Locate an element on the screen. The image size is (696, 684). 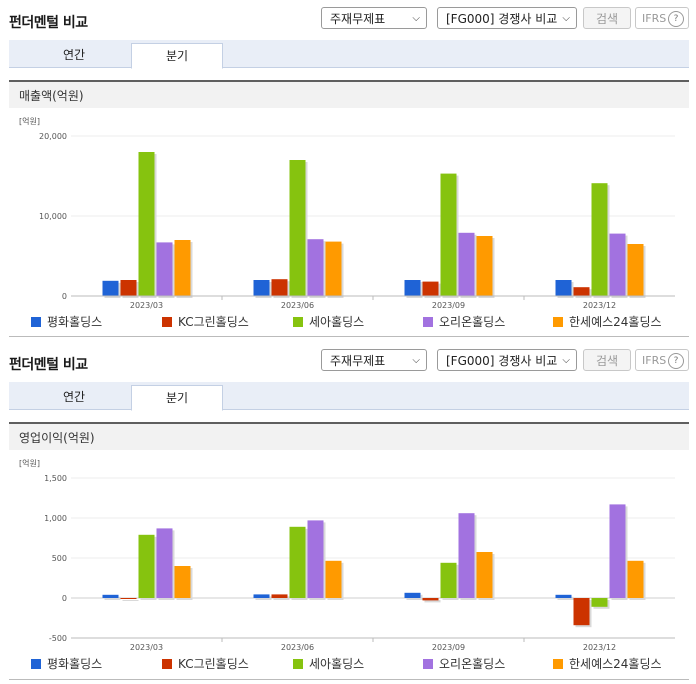
legend-label: 평화홀딩스 is located at coordinates (75, 322).